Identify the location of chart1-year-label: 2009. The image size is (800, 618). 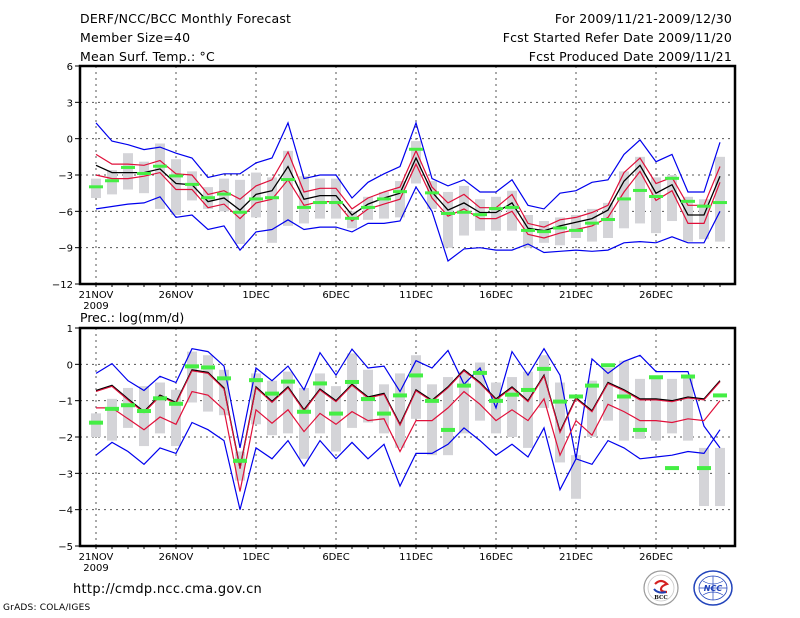
(95, 306).